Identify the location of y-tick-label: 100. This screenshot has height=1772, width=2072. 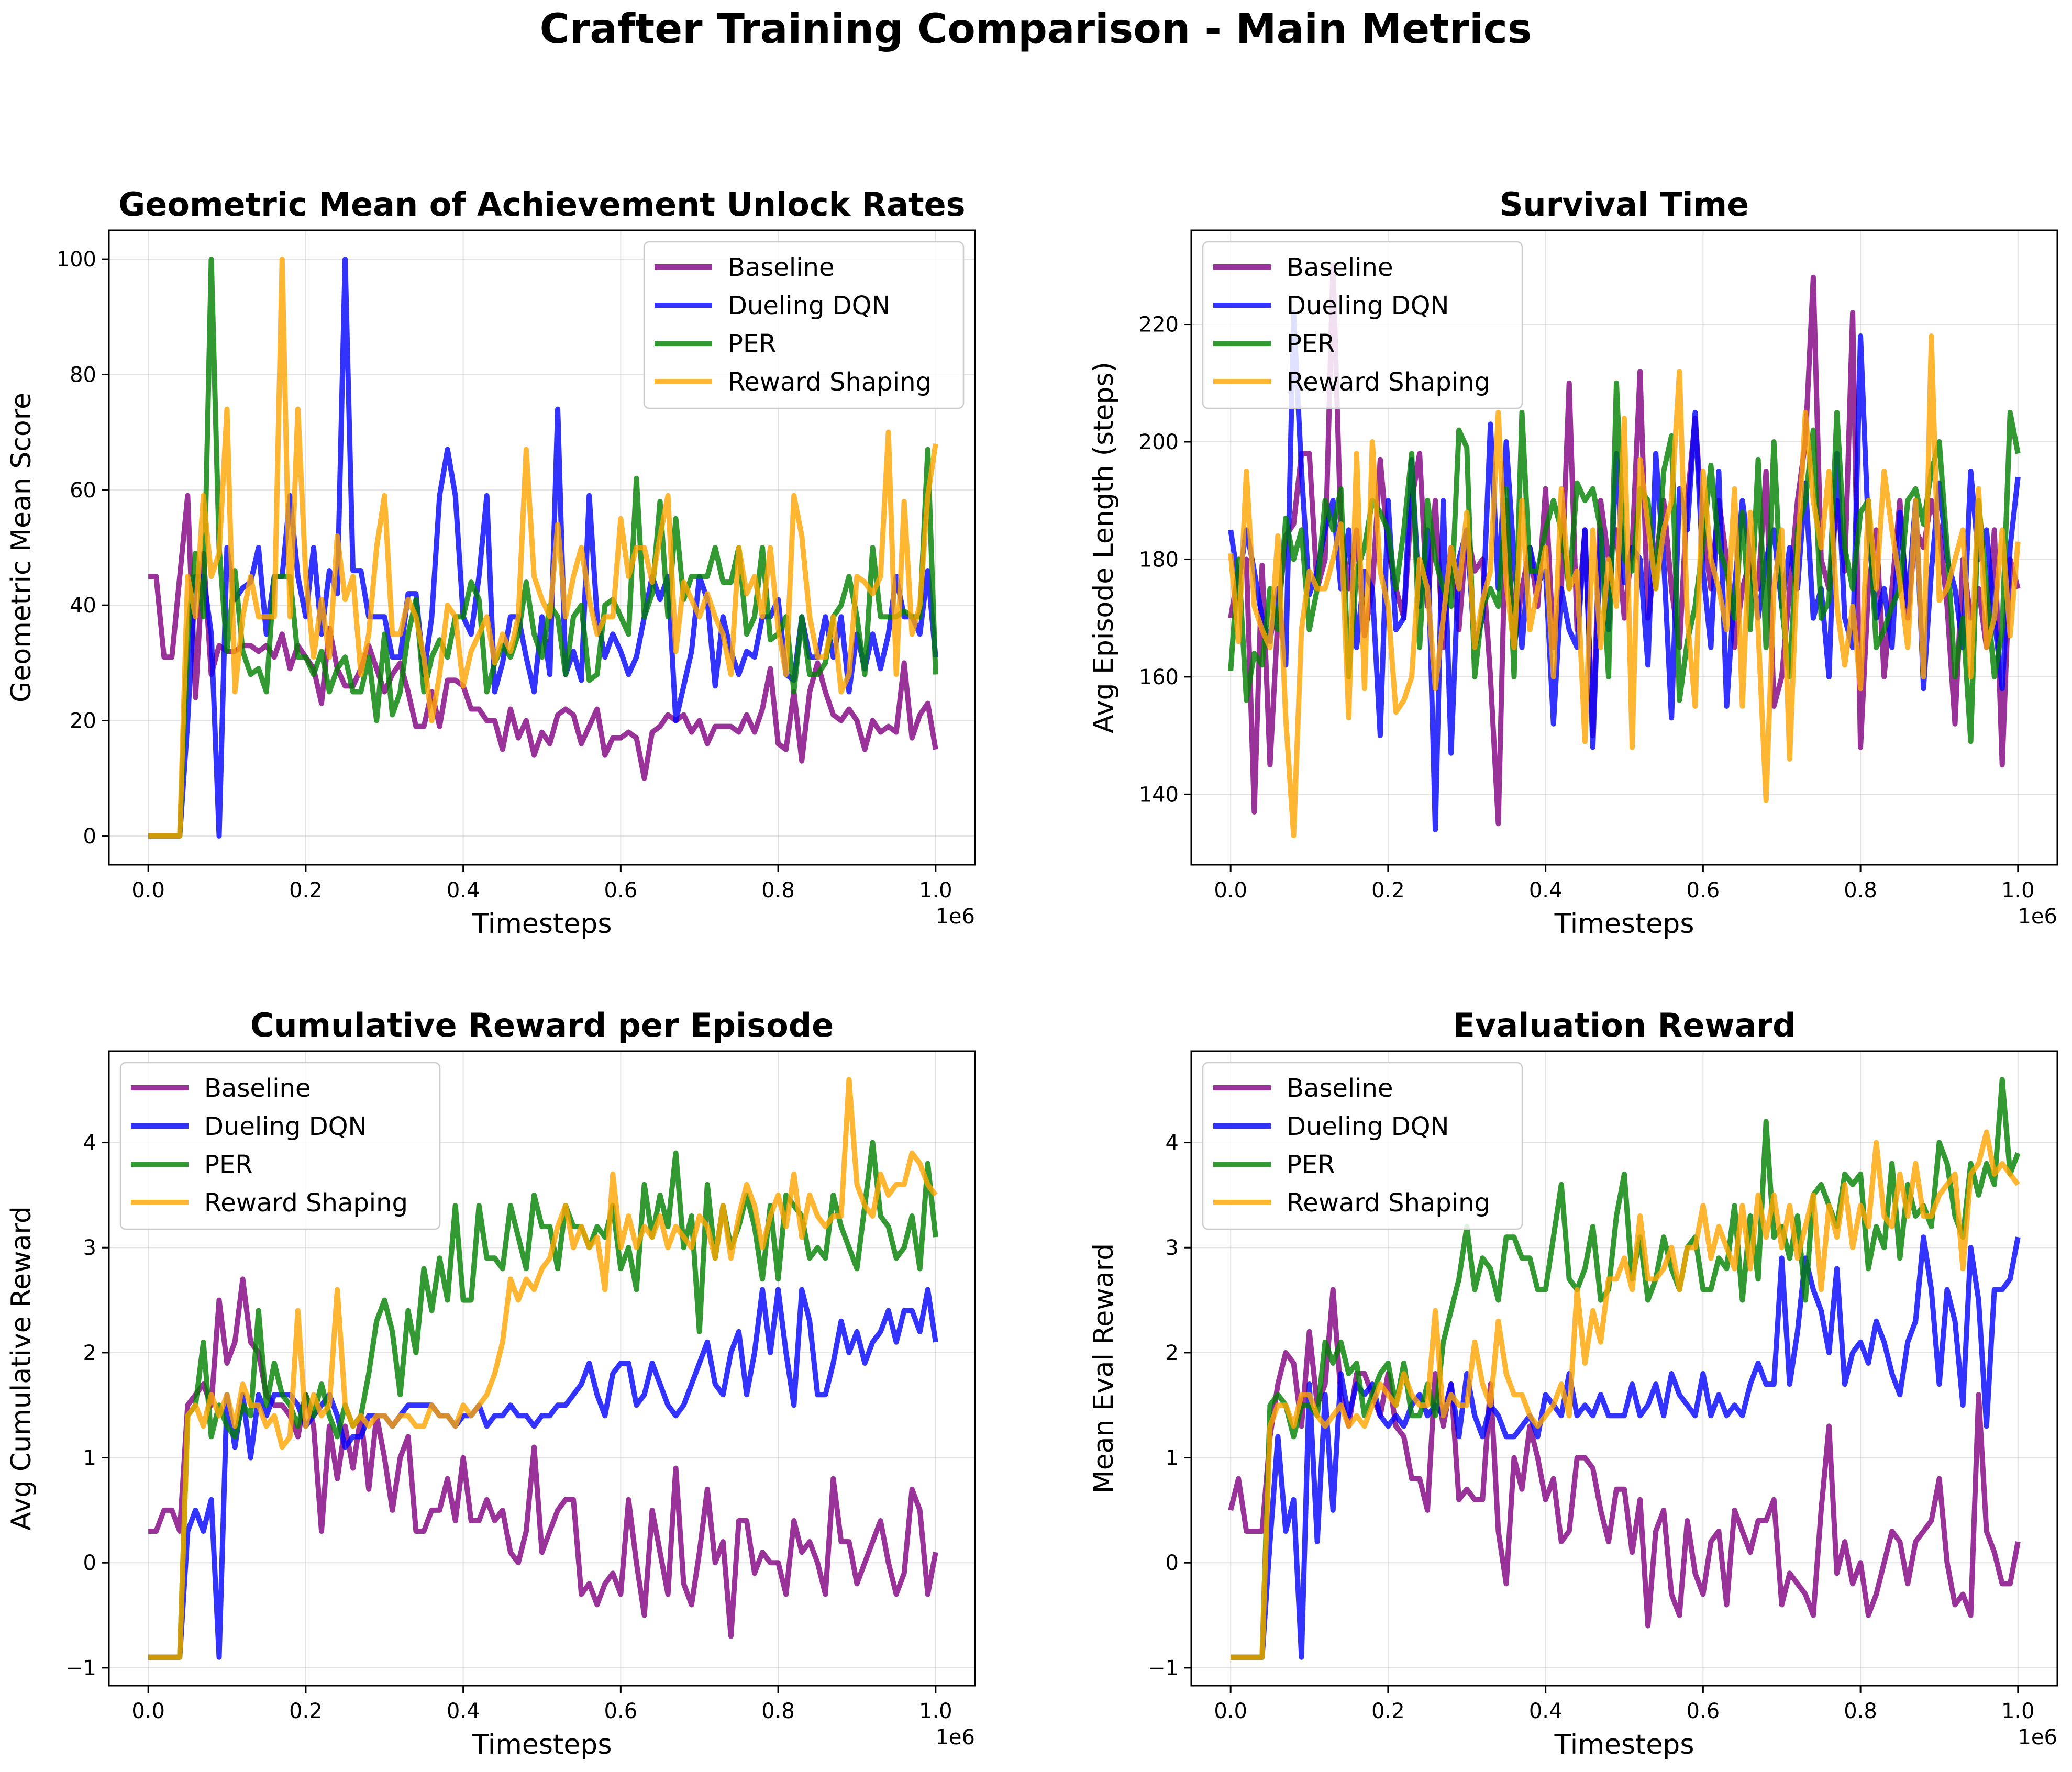
(76, 260).